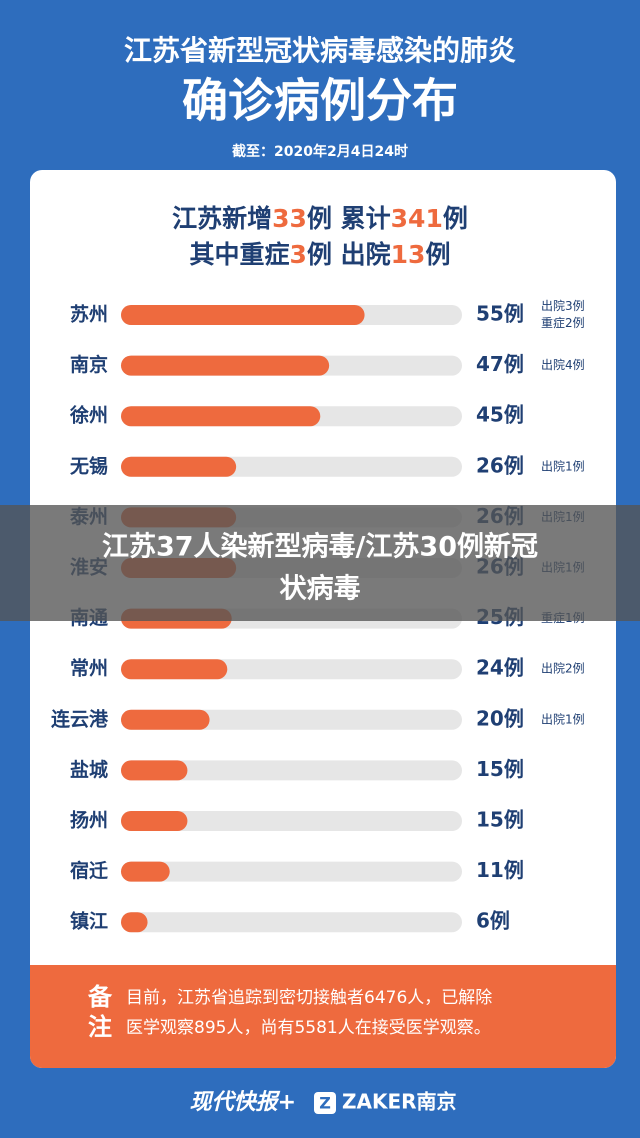  I want to click on remark-label: 备注, so click(100, 1012).